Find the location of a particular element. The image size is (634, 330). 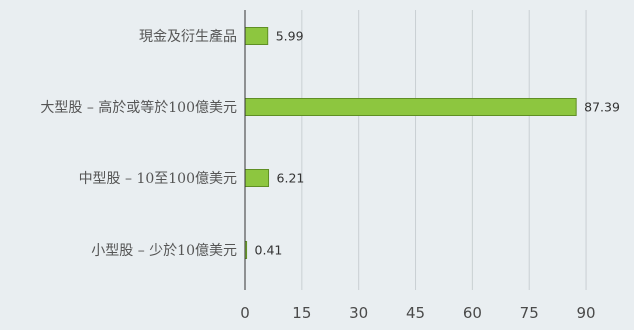

category-label: 小型股 – 少於10億美元 is located at coordinates (164, 251).